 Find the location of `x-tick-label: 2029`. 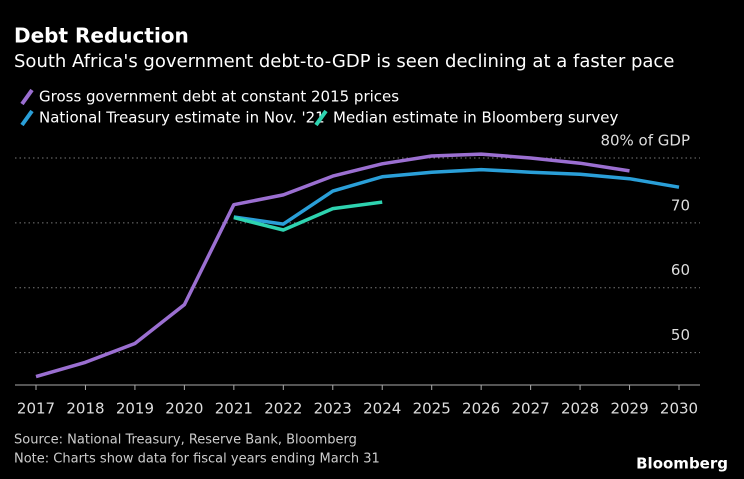

x-tick-label: 2029 is located at coordinates (629, 409).